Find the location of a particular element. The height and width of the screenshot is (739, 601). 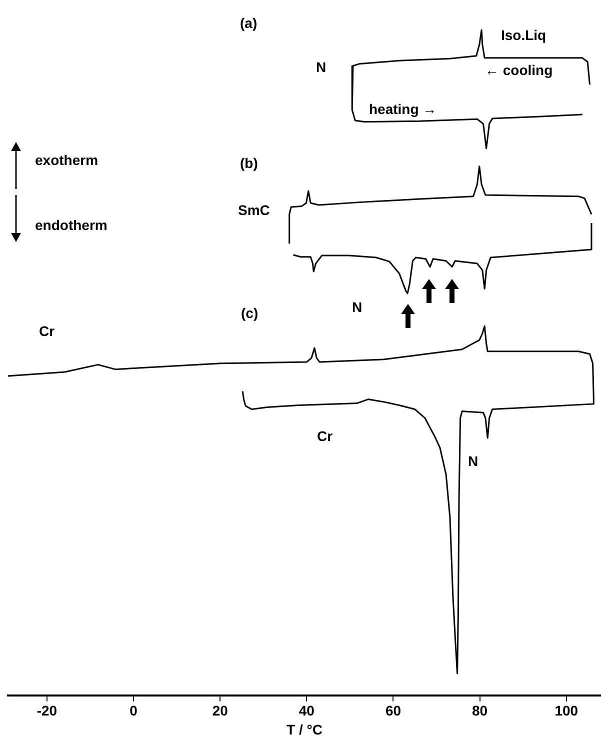

x-tick-label: -20 is located at coordinates (47, 710).